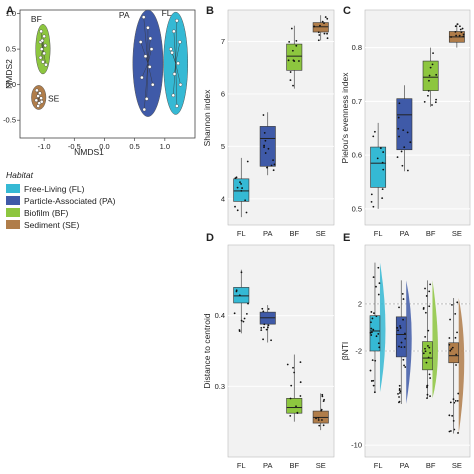 This screenshot has width=474, height=474. I want to click on panel-a-ylabel: NMDS2, so click(9, 74).